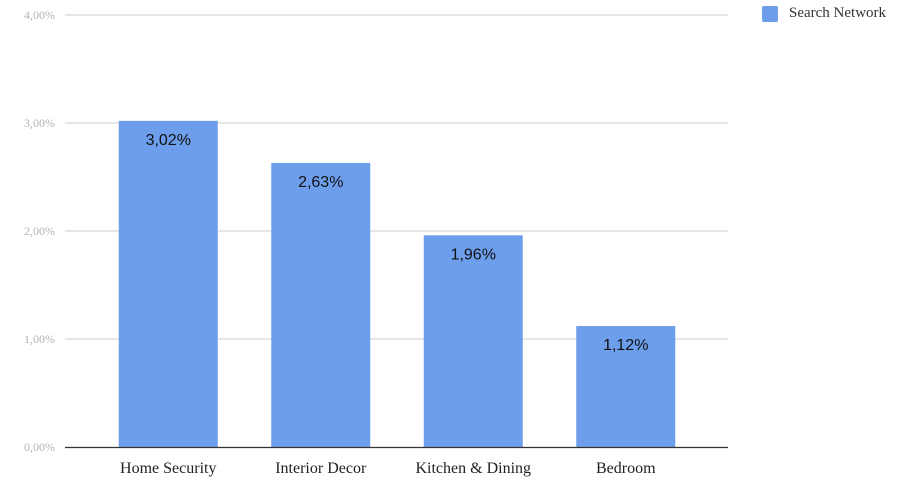 Image resolution: width=915 pixels, height=483 pixels. I want to click on data-label: 3,02%, so click(168, 140).